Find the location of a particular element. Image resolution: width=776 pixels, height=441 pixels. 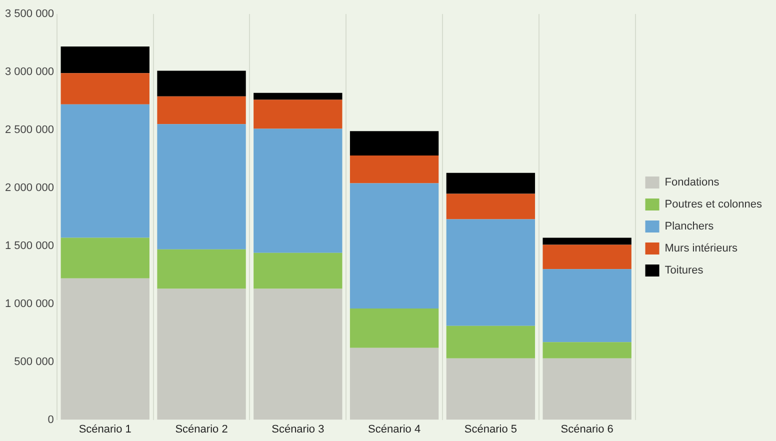

y-tick-label: 3 000 000 is located at coordinates (29, 72).